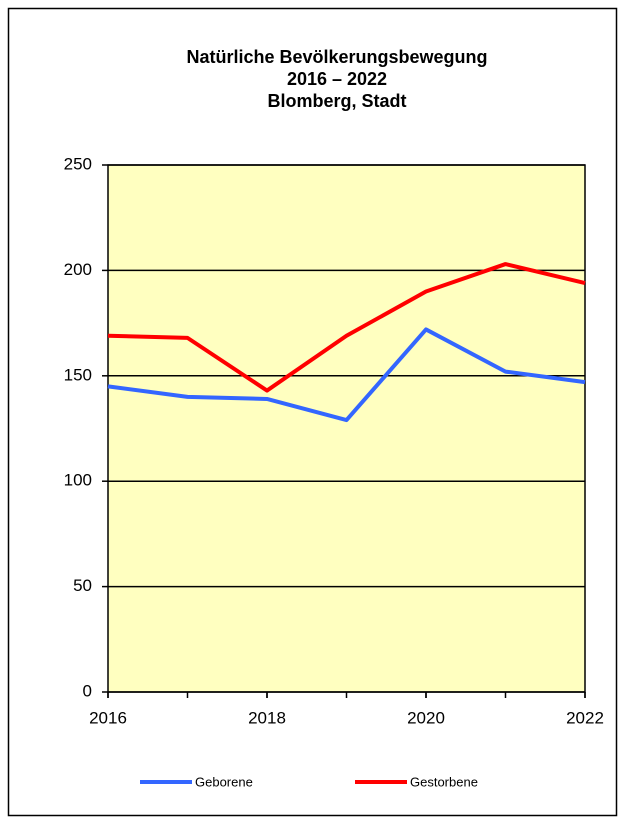 This screenshot has width=625, height=817. What do you see at coordinates (78, 269) in the screenshot?
I see `y-tick-label: 200` at bounding box center [78, 269].